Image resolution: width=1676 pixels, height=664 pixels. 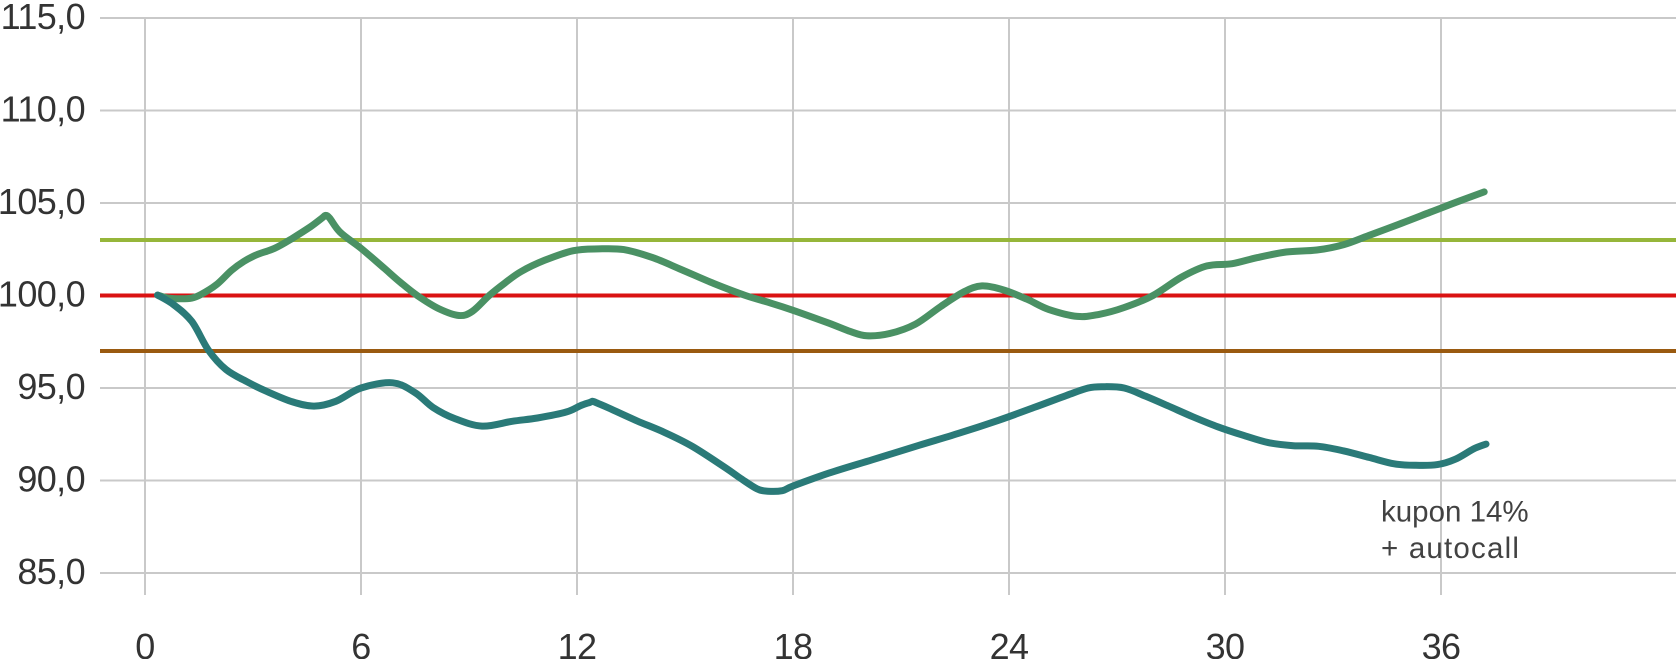 I want to click on svg-text: 36, so click(x=1441, y=642).